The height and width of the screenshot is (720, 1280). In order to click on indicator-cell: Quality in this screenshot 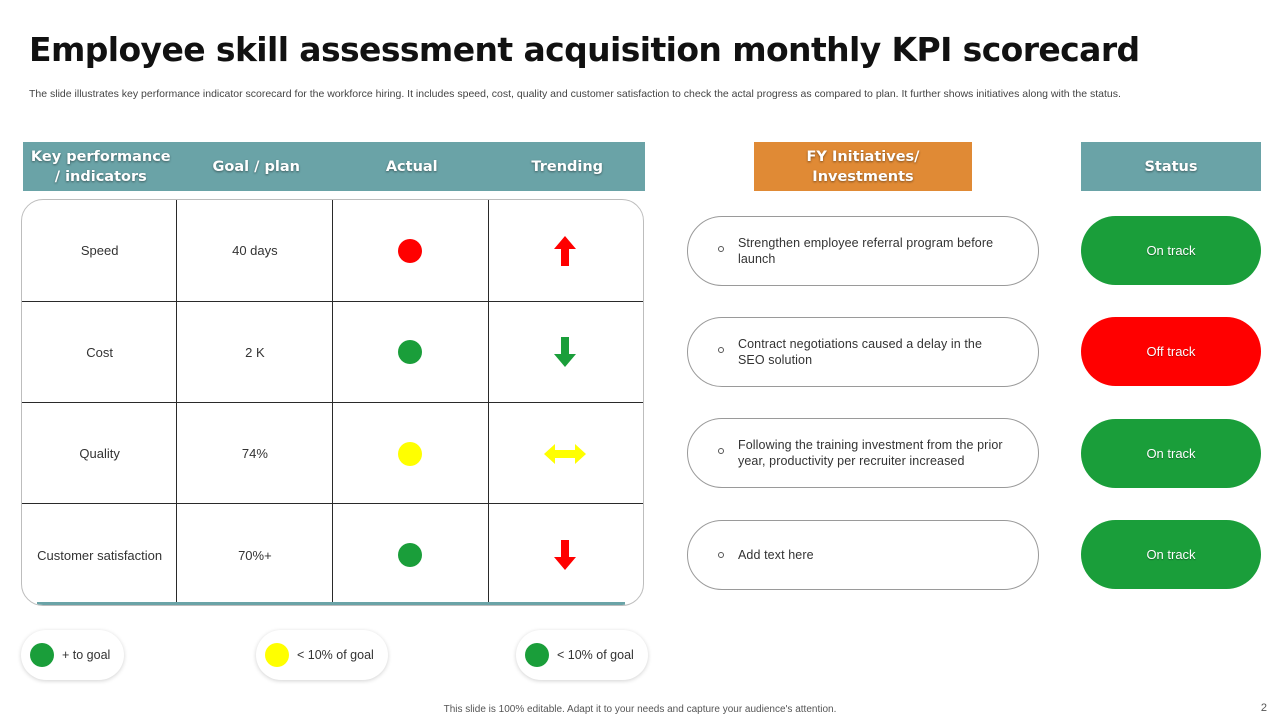, I will do `click(99, 454)`.